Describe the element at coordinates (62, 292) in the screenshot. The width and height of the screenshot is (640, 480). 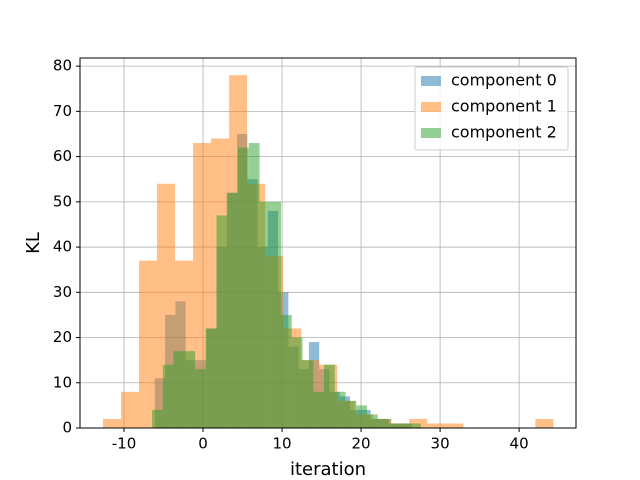
I see `y-tick-label: 30` at that location.